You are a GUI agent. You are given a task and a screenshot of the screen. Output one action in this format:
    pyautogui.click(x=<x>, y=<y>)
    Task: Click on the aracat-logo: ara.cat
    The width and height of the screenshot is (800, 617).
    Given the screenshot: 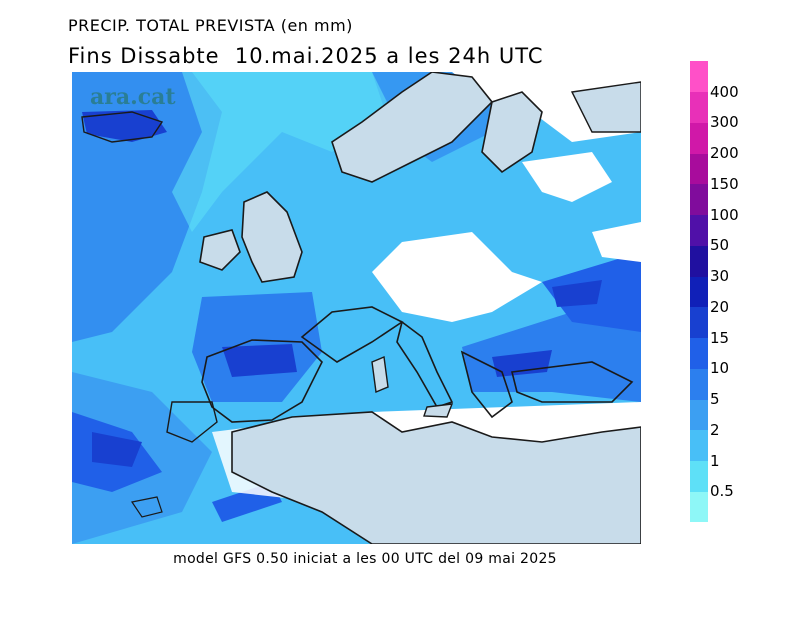 What is the action you would take?
    pyautogui.click(x=133, y=97)
    